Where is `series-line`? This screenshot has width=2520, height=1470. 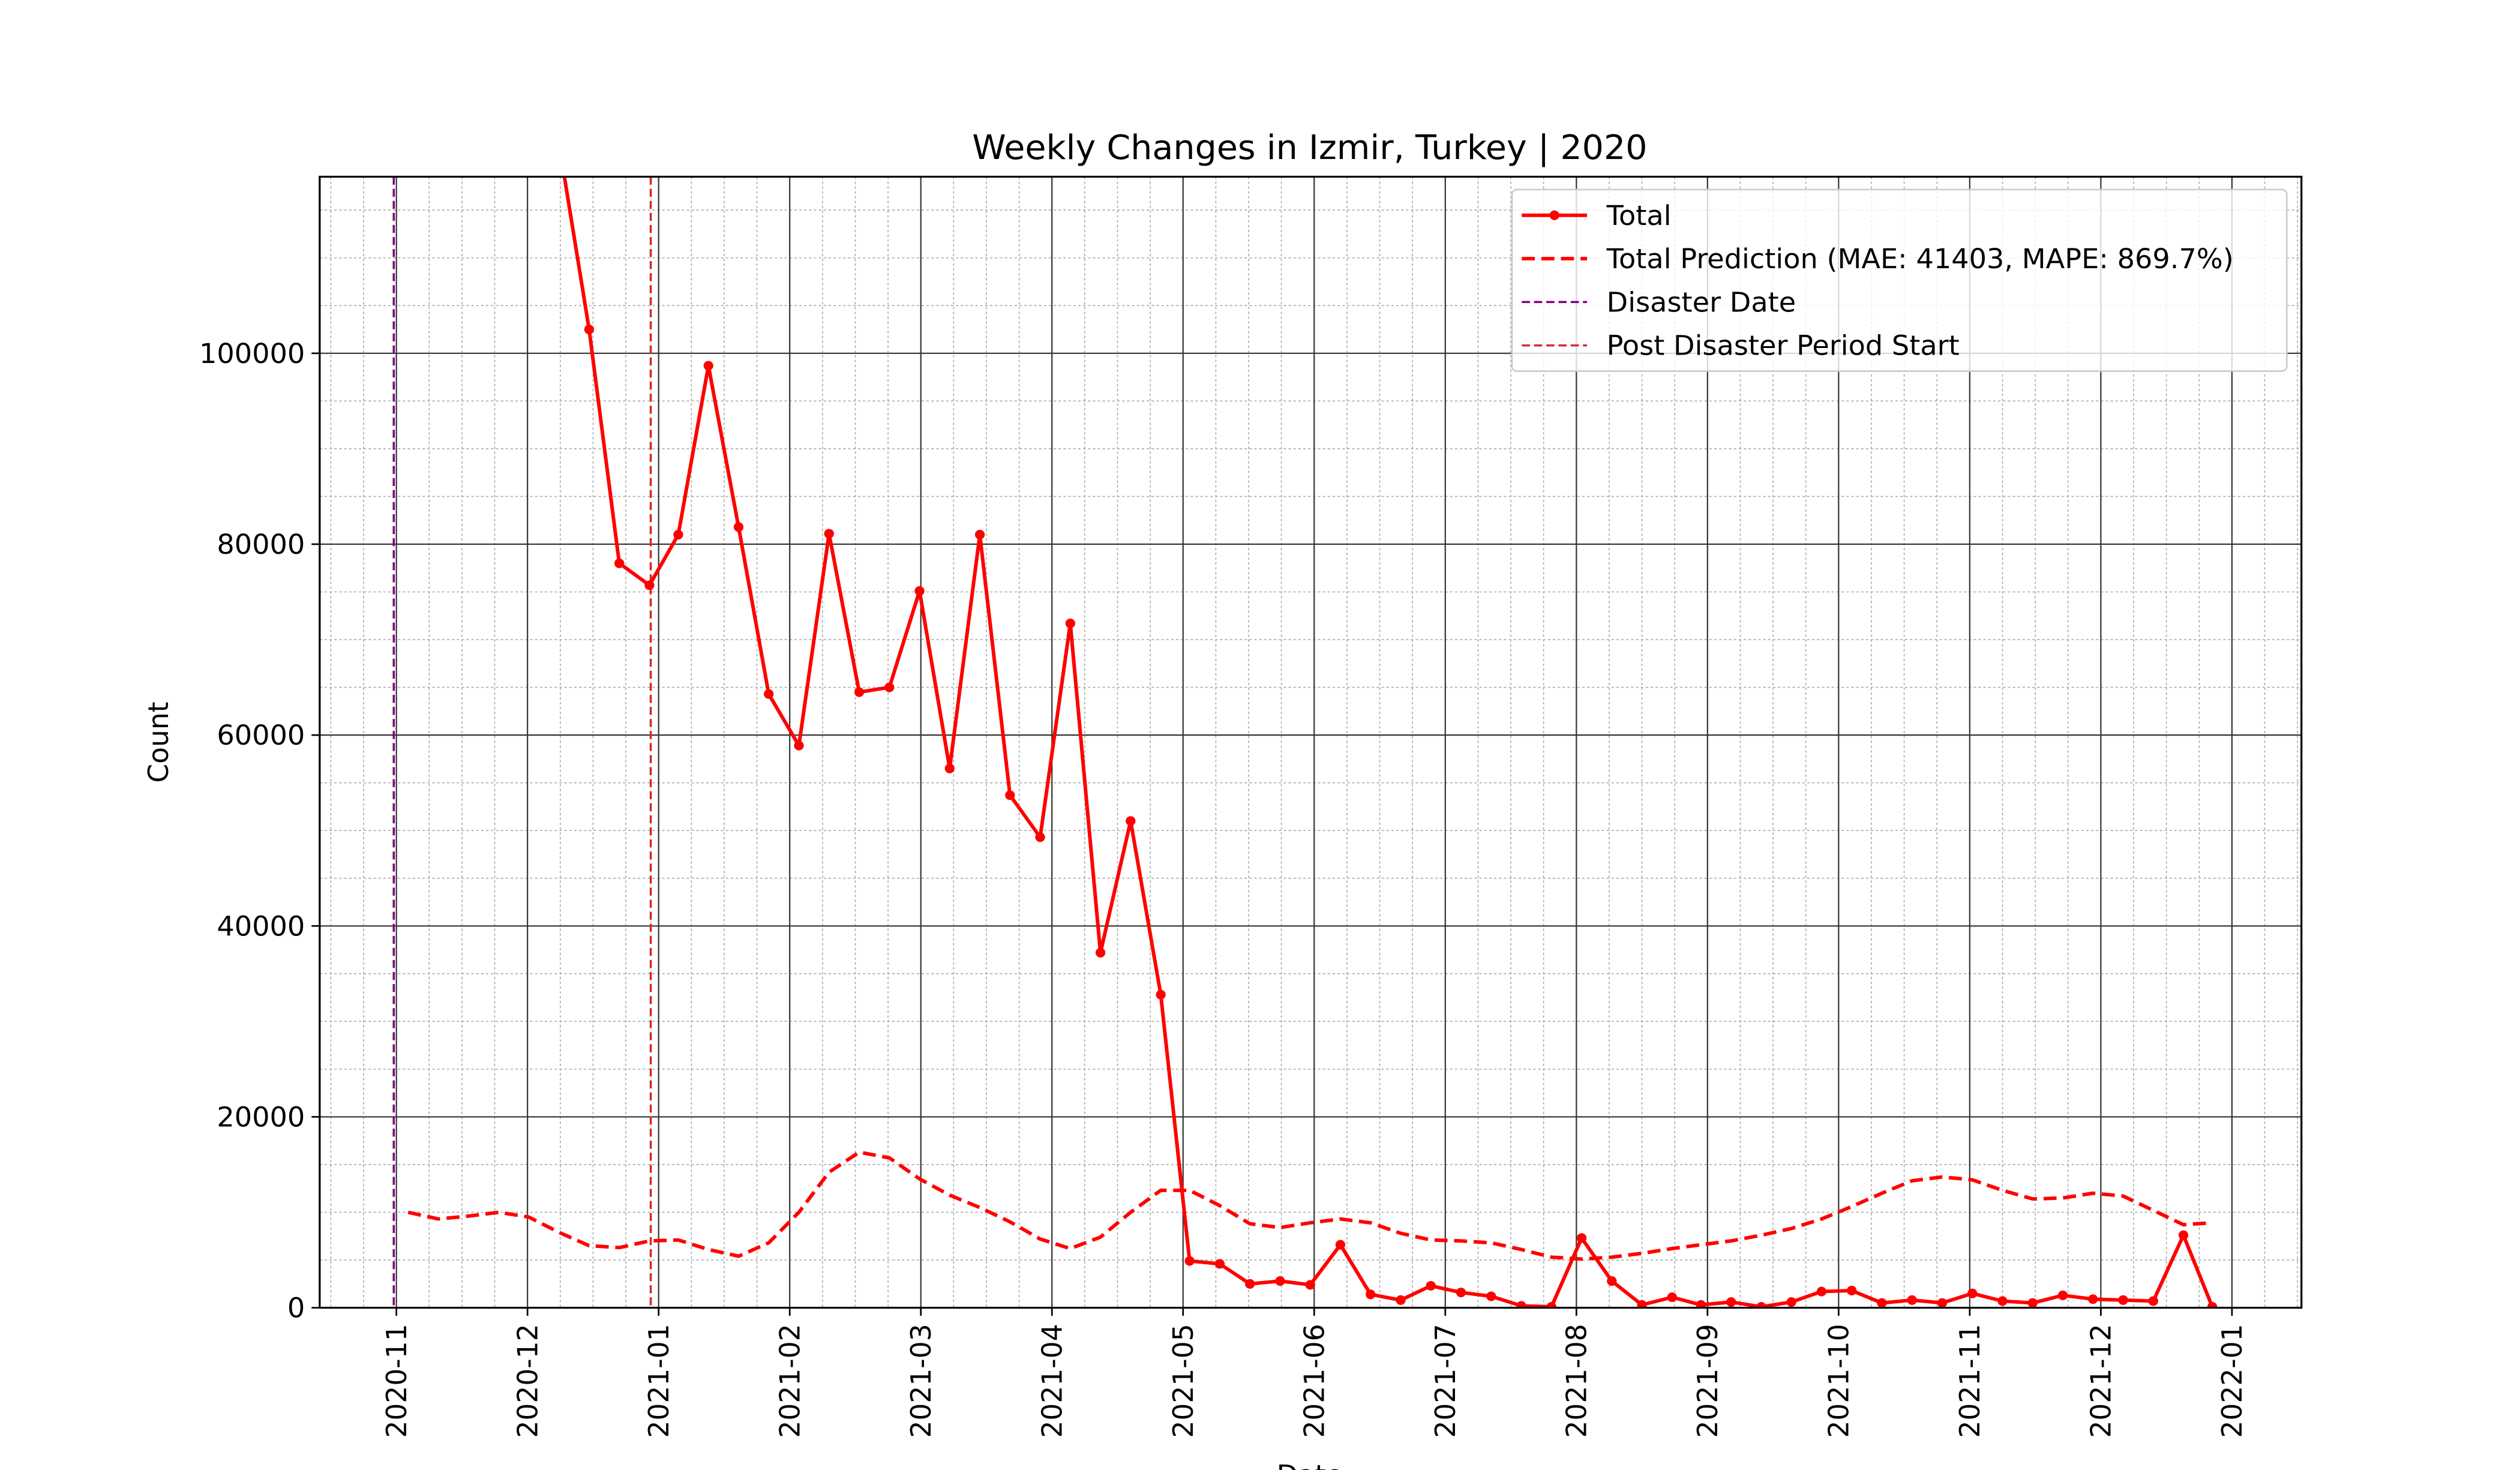 series-line is located at coordinates (1310, 1205).